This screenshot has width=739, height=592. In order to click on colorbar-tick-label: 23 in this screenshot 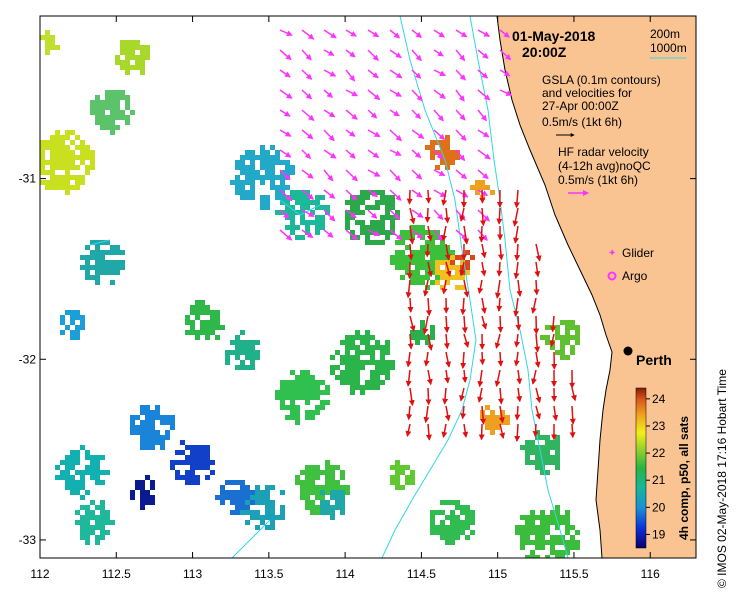, I will do `click(659, 426)`.